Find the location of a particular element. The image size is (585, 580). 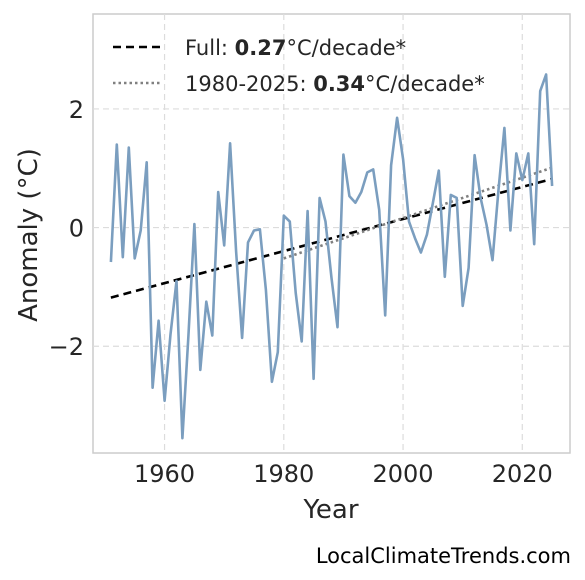

legend-entry: 1980-2025: 0.34°C/decade* is located at coordinates (335, 84).